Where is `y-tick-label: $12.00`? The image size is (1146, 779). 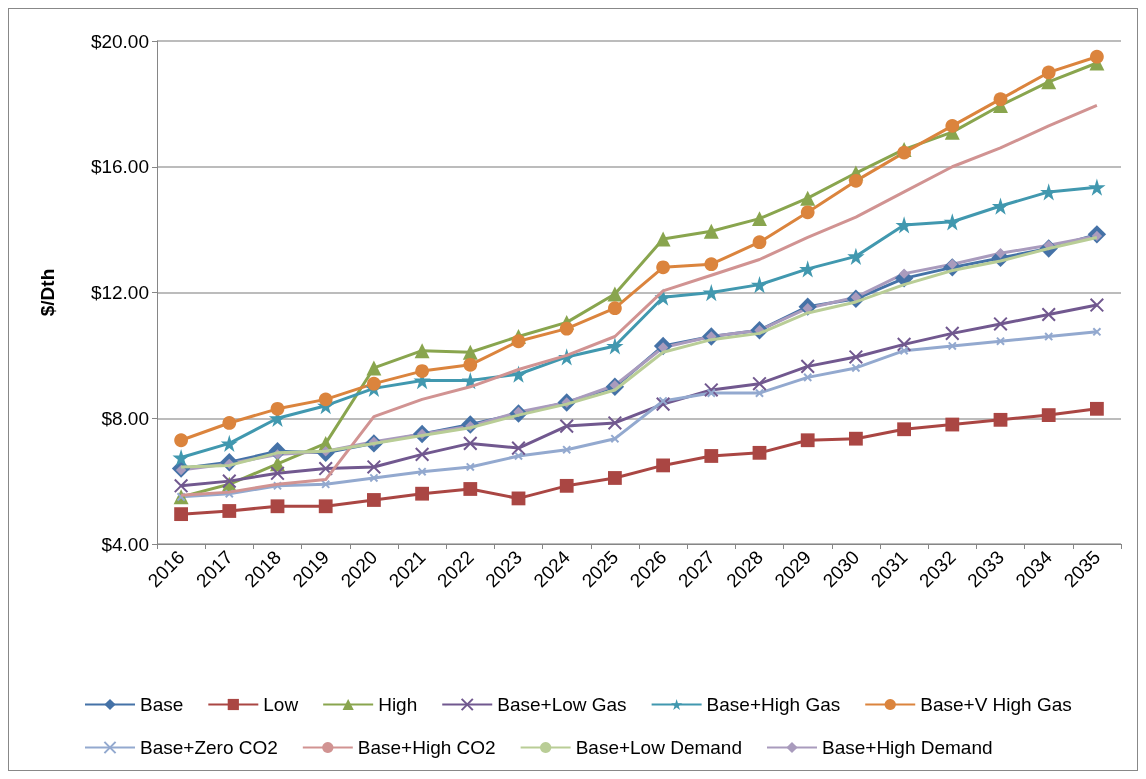
y-tick-label: $12.00 is located at coordinates (119, 292).